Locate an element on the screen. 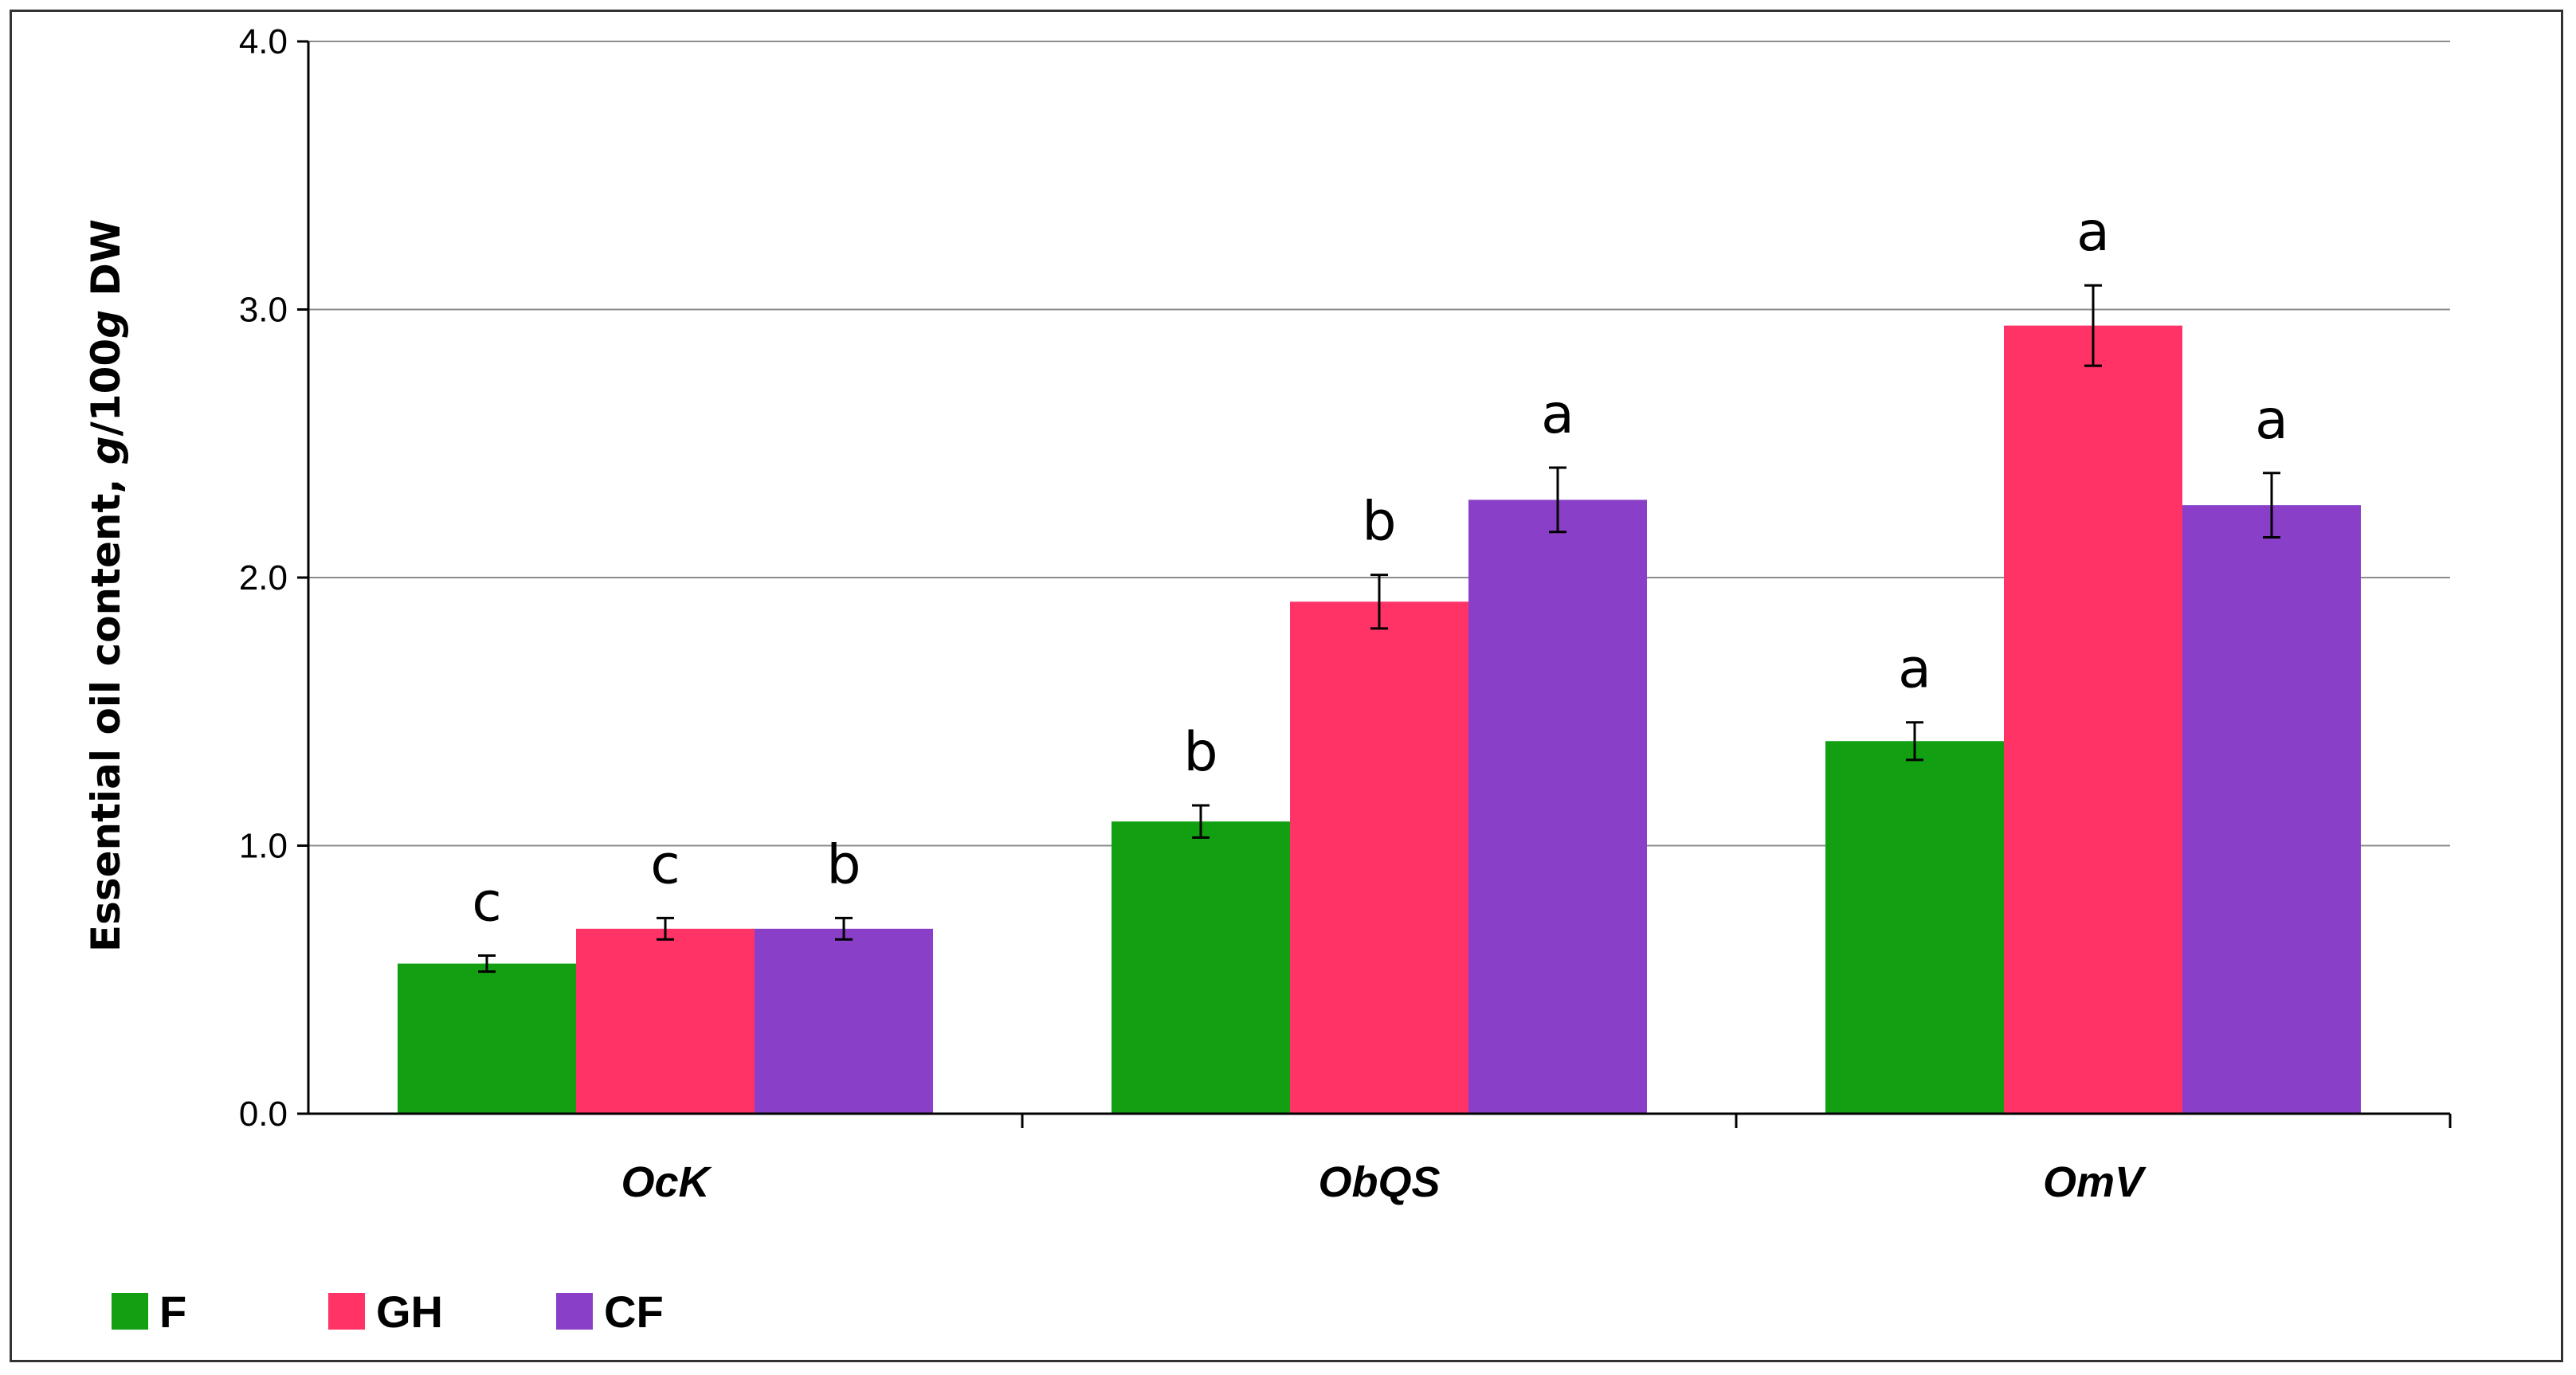  x-tick-label-OcK: OcK is located at coordinates (666, 1182).